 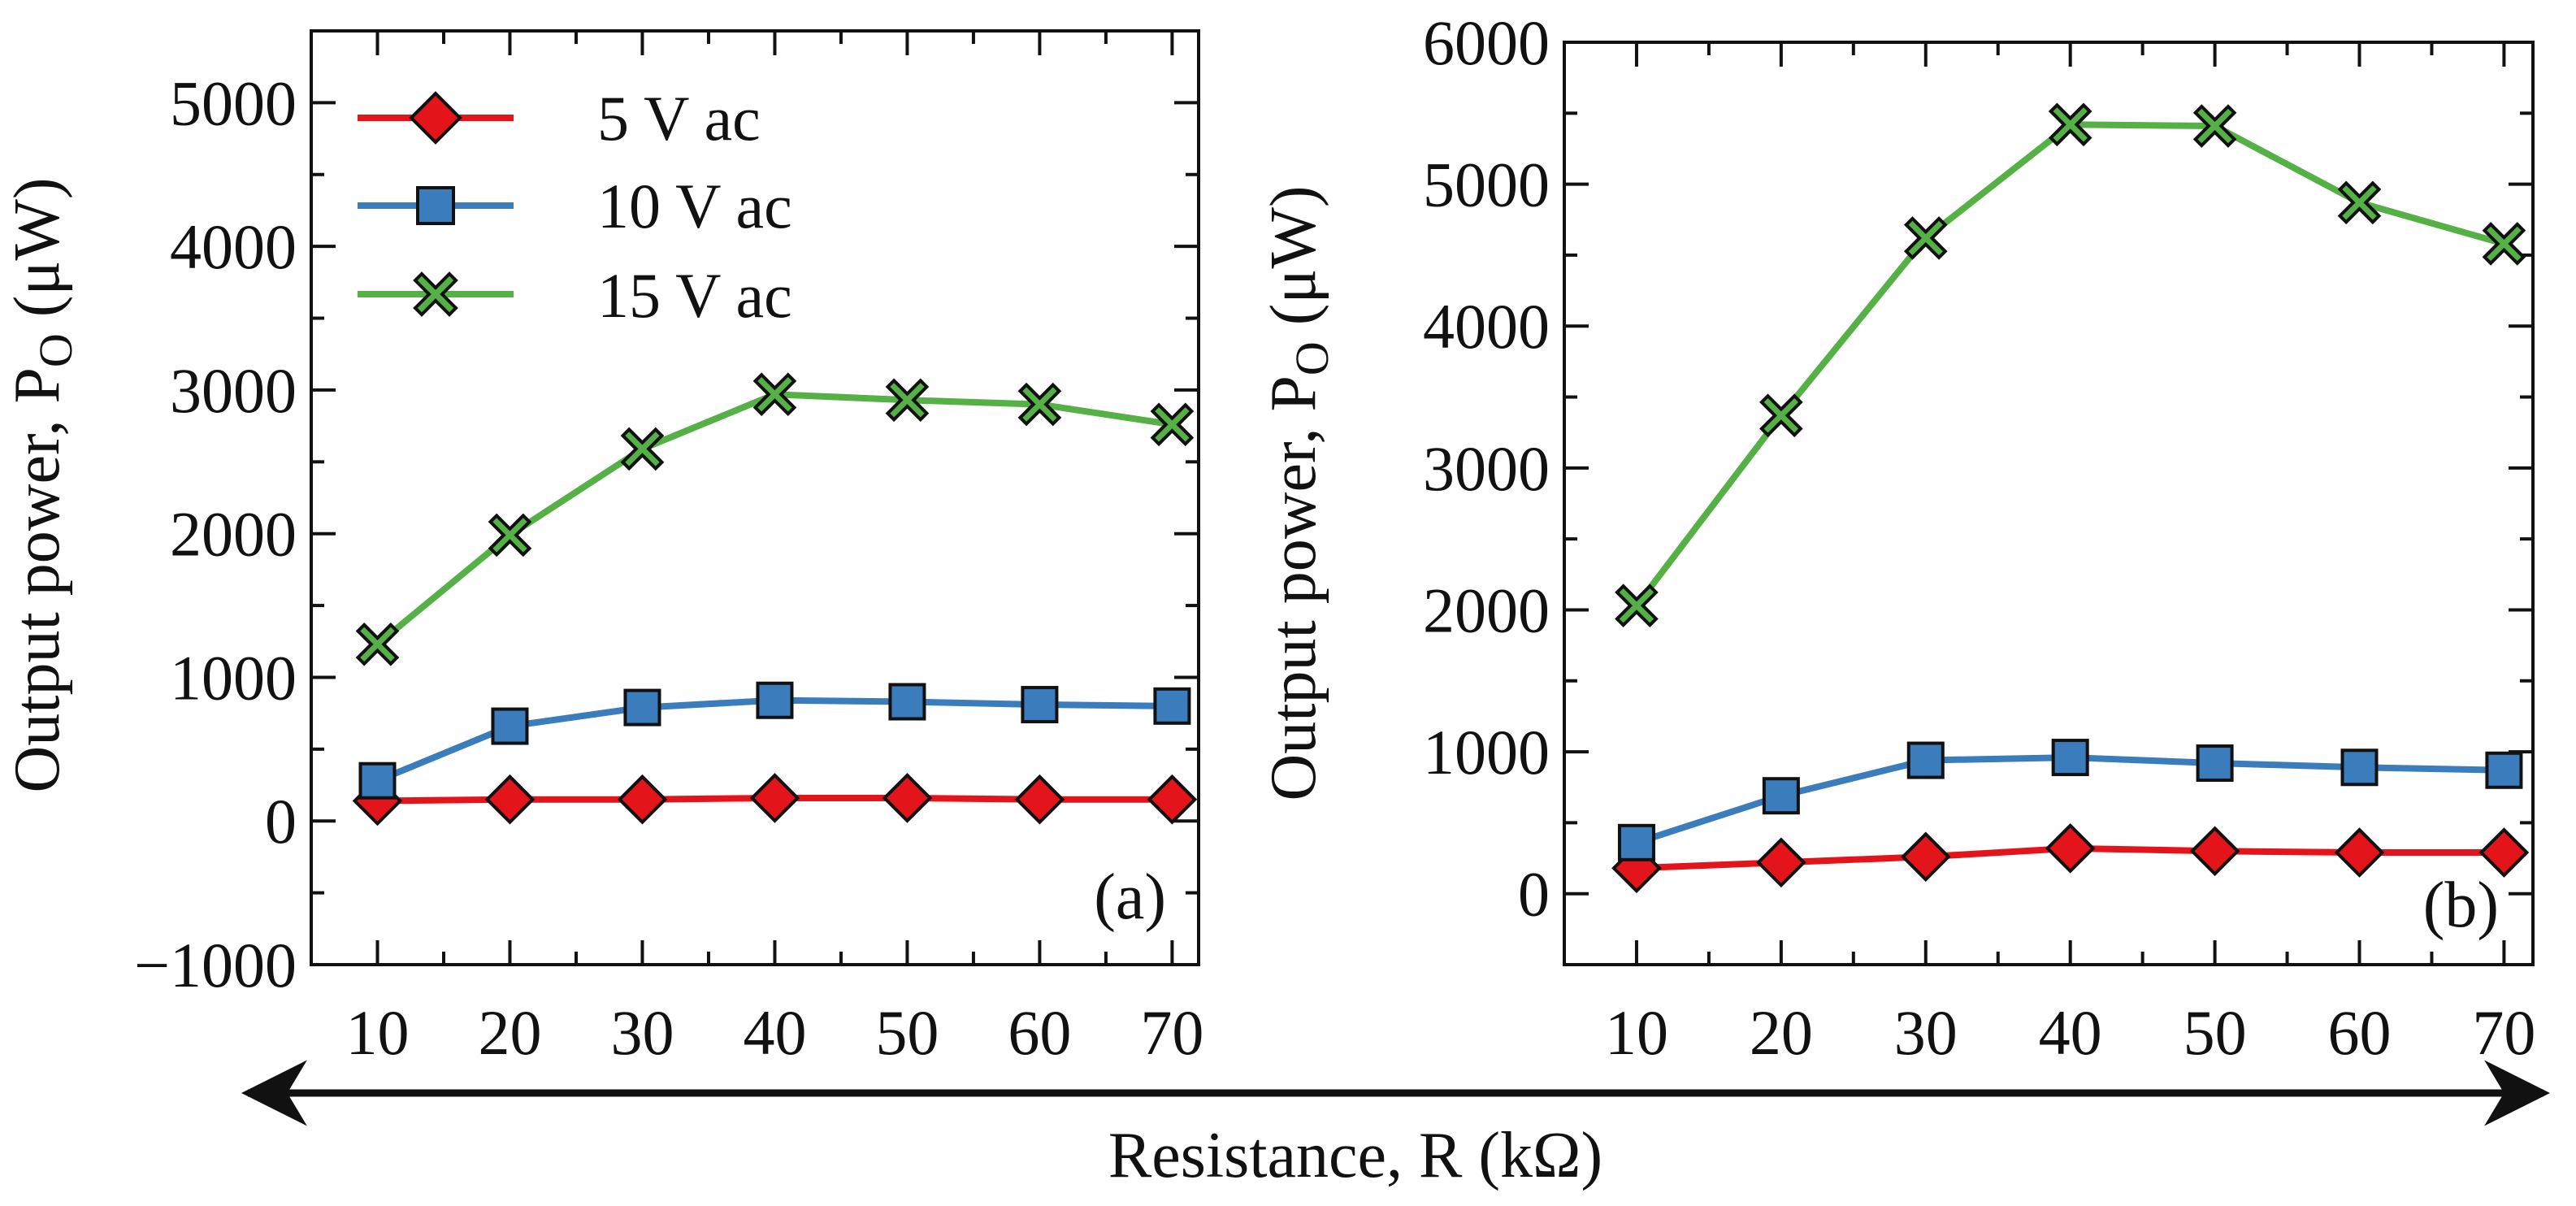 I want to click on panel-b-x-tick-label: 40, so click(x=2070, y=1032).